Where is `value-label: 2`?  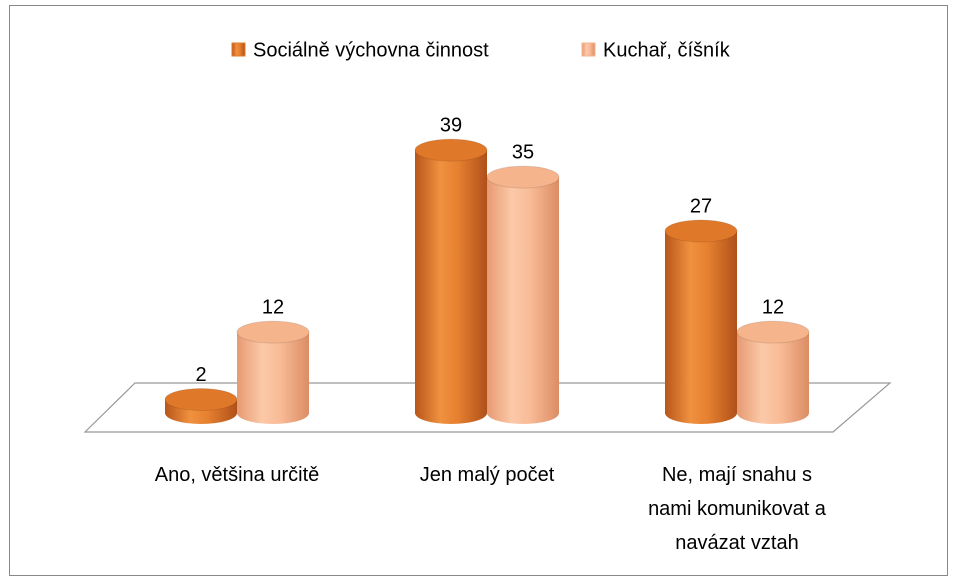 value-label: 2 is located at coordinates (200, 375).